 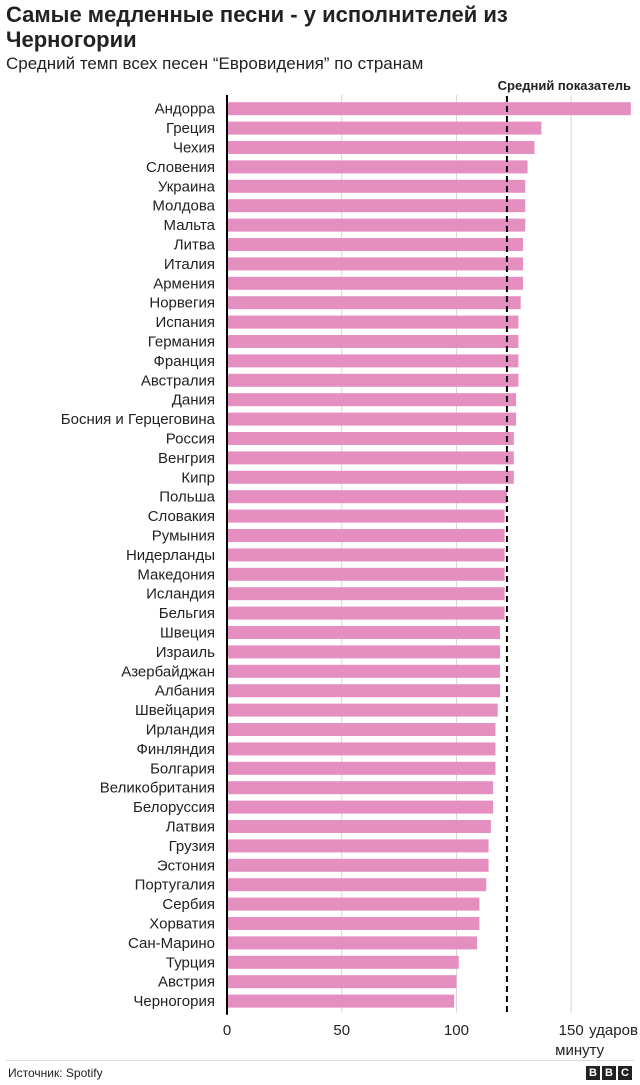 I want to click on x-tick-label: 50, so click(x=341, y=1030).